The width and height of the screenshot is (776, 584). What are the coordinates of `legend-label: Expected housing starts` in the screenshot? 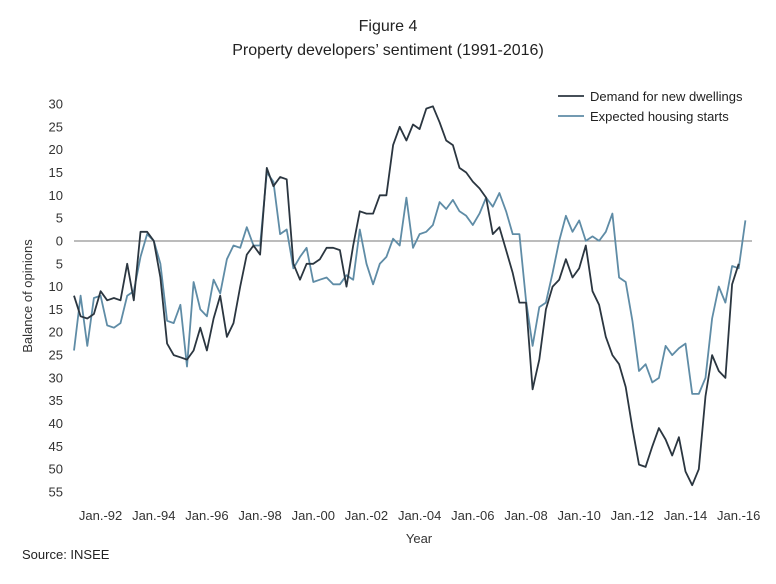 It's located at (659, 116).